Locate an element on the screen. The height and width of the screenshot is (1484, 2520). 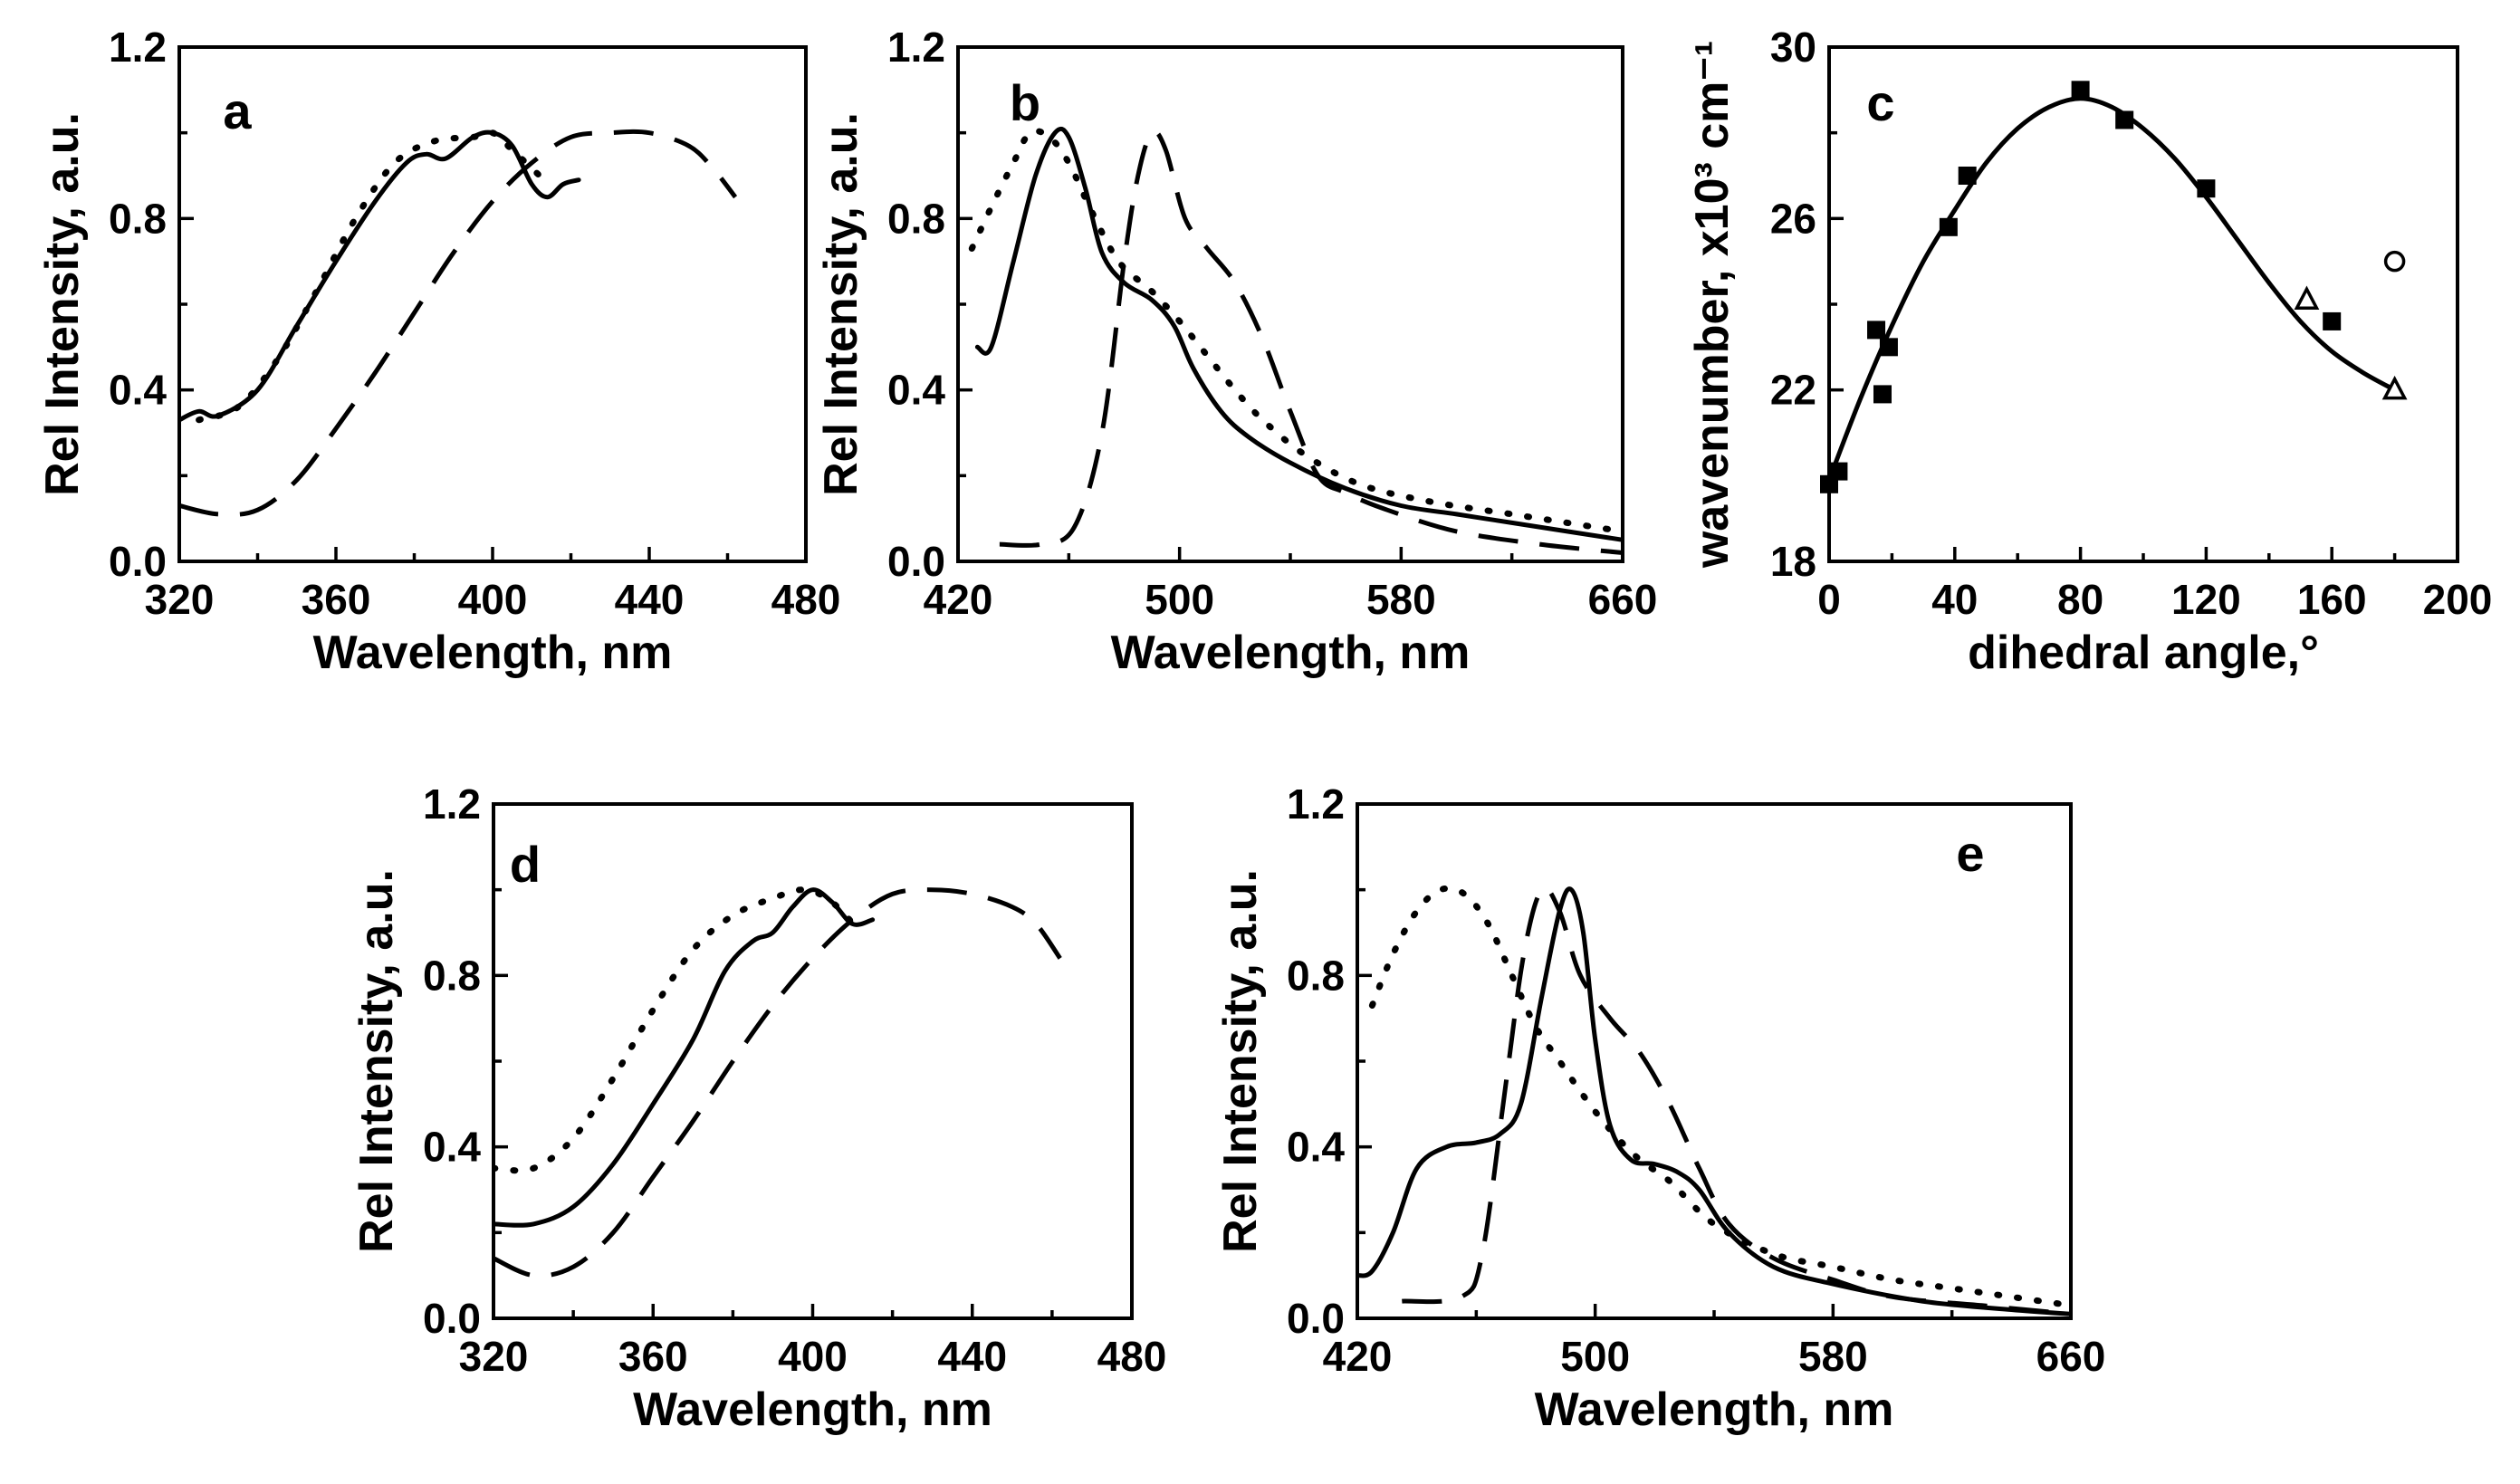
x-tick-label: 160 is located at coordinates (2332, 599).